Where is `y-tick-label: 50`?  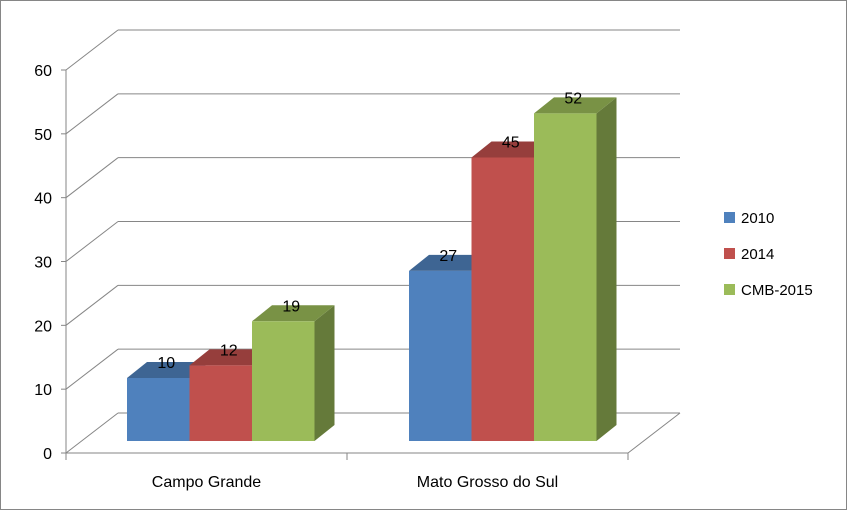 y-tick-label: 50 is located at coordinates (43, 135).